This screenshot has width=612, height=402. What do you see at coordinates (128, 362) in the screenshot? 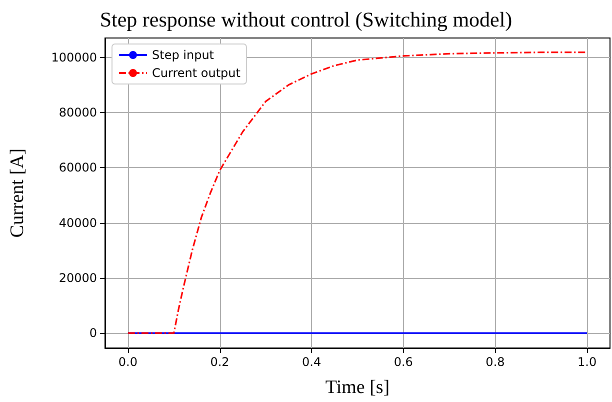
I see `x-tick-label: 0.0` at bounding box center [128, 362].